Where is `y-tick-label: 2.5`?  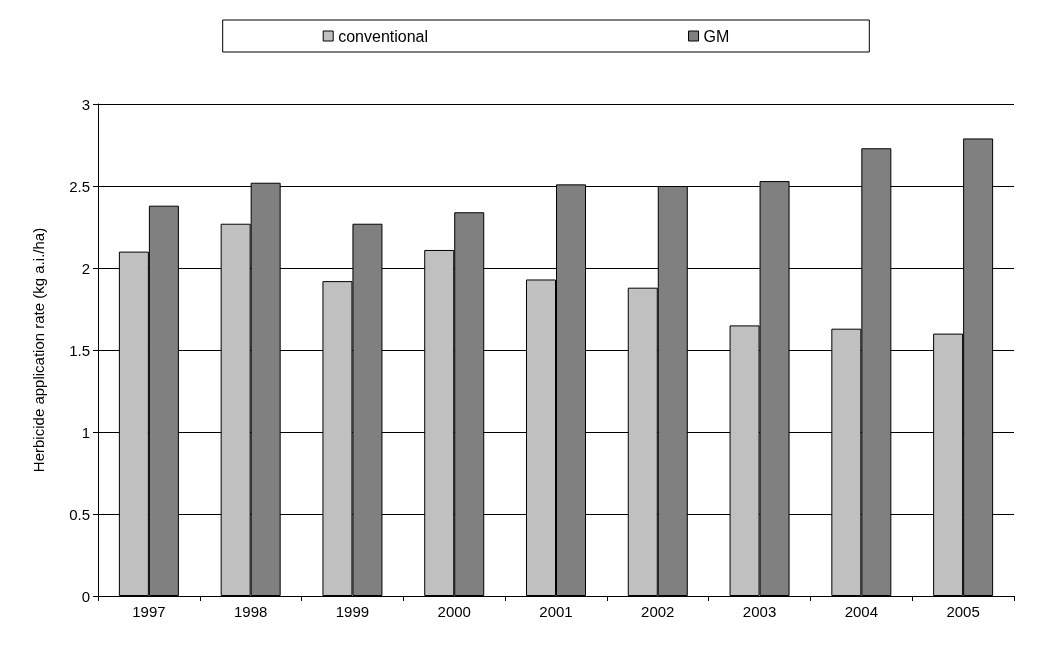
y-tick-label: 2.5 is located at coordinates (79, 186).